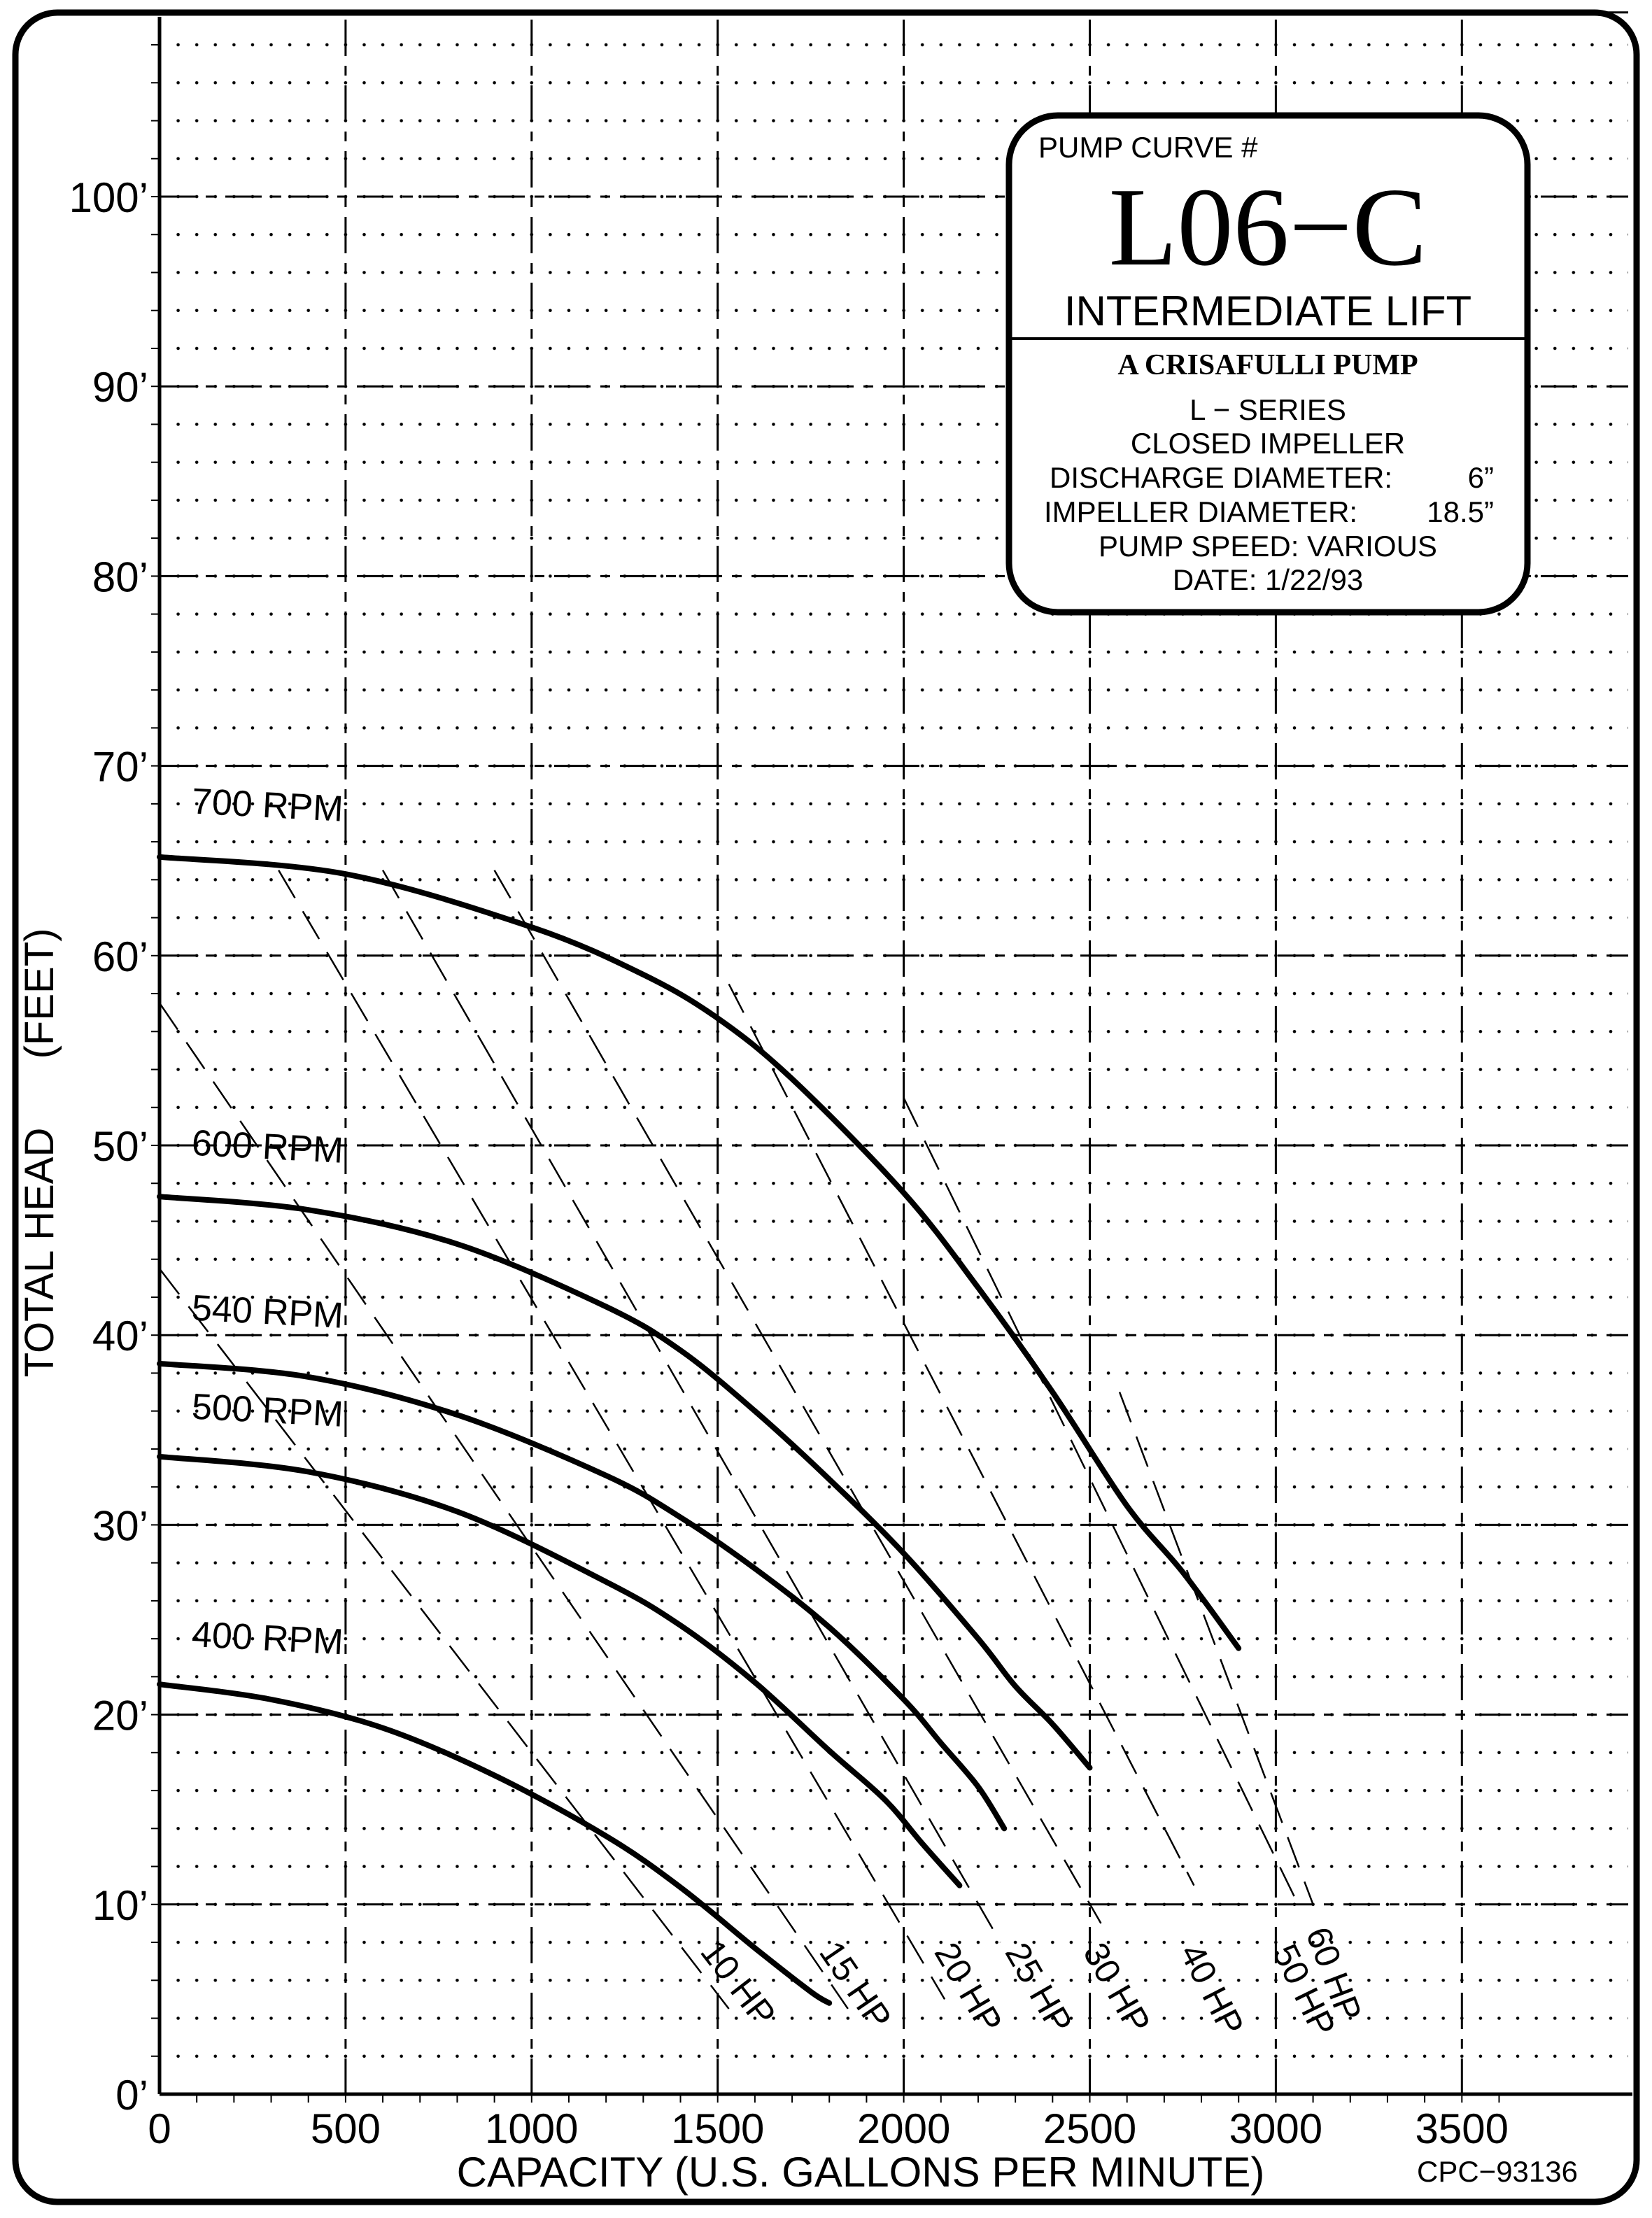 The height and width of the screenshot is (2218, 1652). Describe the element at coordinates (120, 577) in the screenshot. I see `y-tick-label: 80’` at that location.